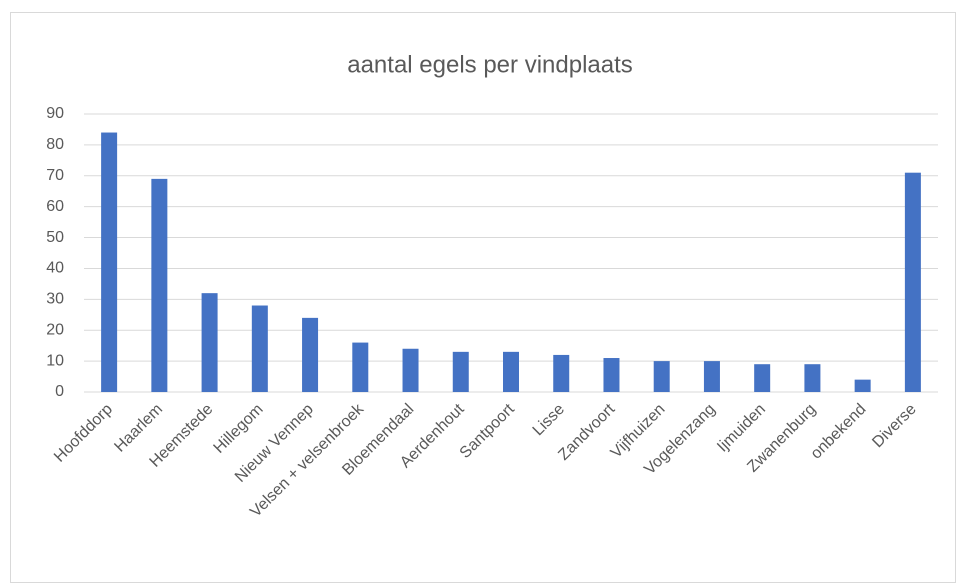 Image resolution: width=957 pixels, height=584 pixels. Describe the element at coordinates (55, 144) in the screenshot. I see `y-tick-label: 80` at that location.